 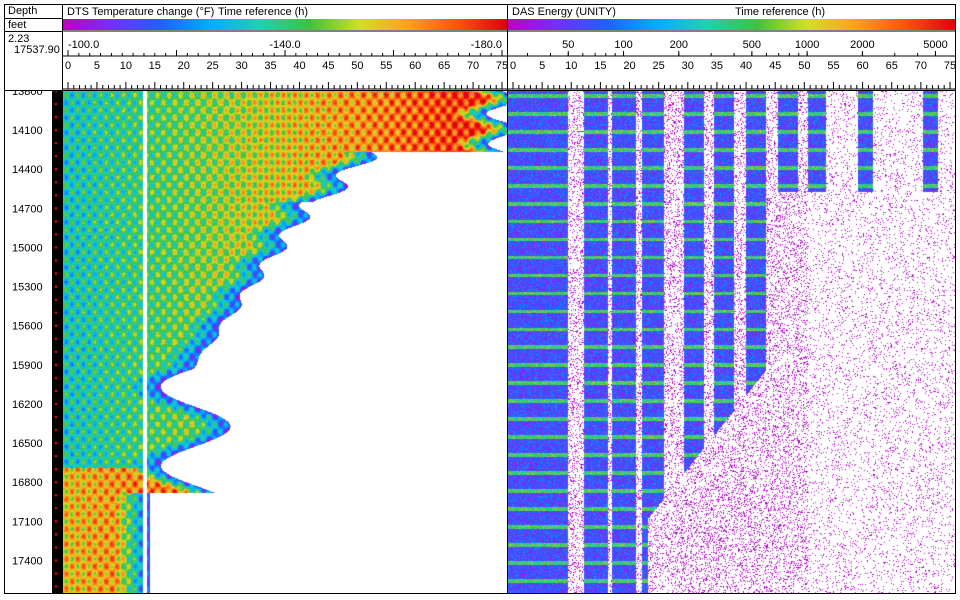 What do you see at coordinates (833, 66) in the screenshot?
I see `time-tick-label: 55` at bounding box center [833, 66].